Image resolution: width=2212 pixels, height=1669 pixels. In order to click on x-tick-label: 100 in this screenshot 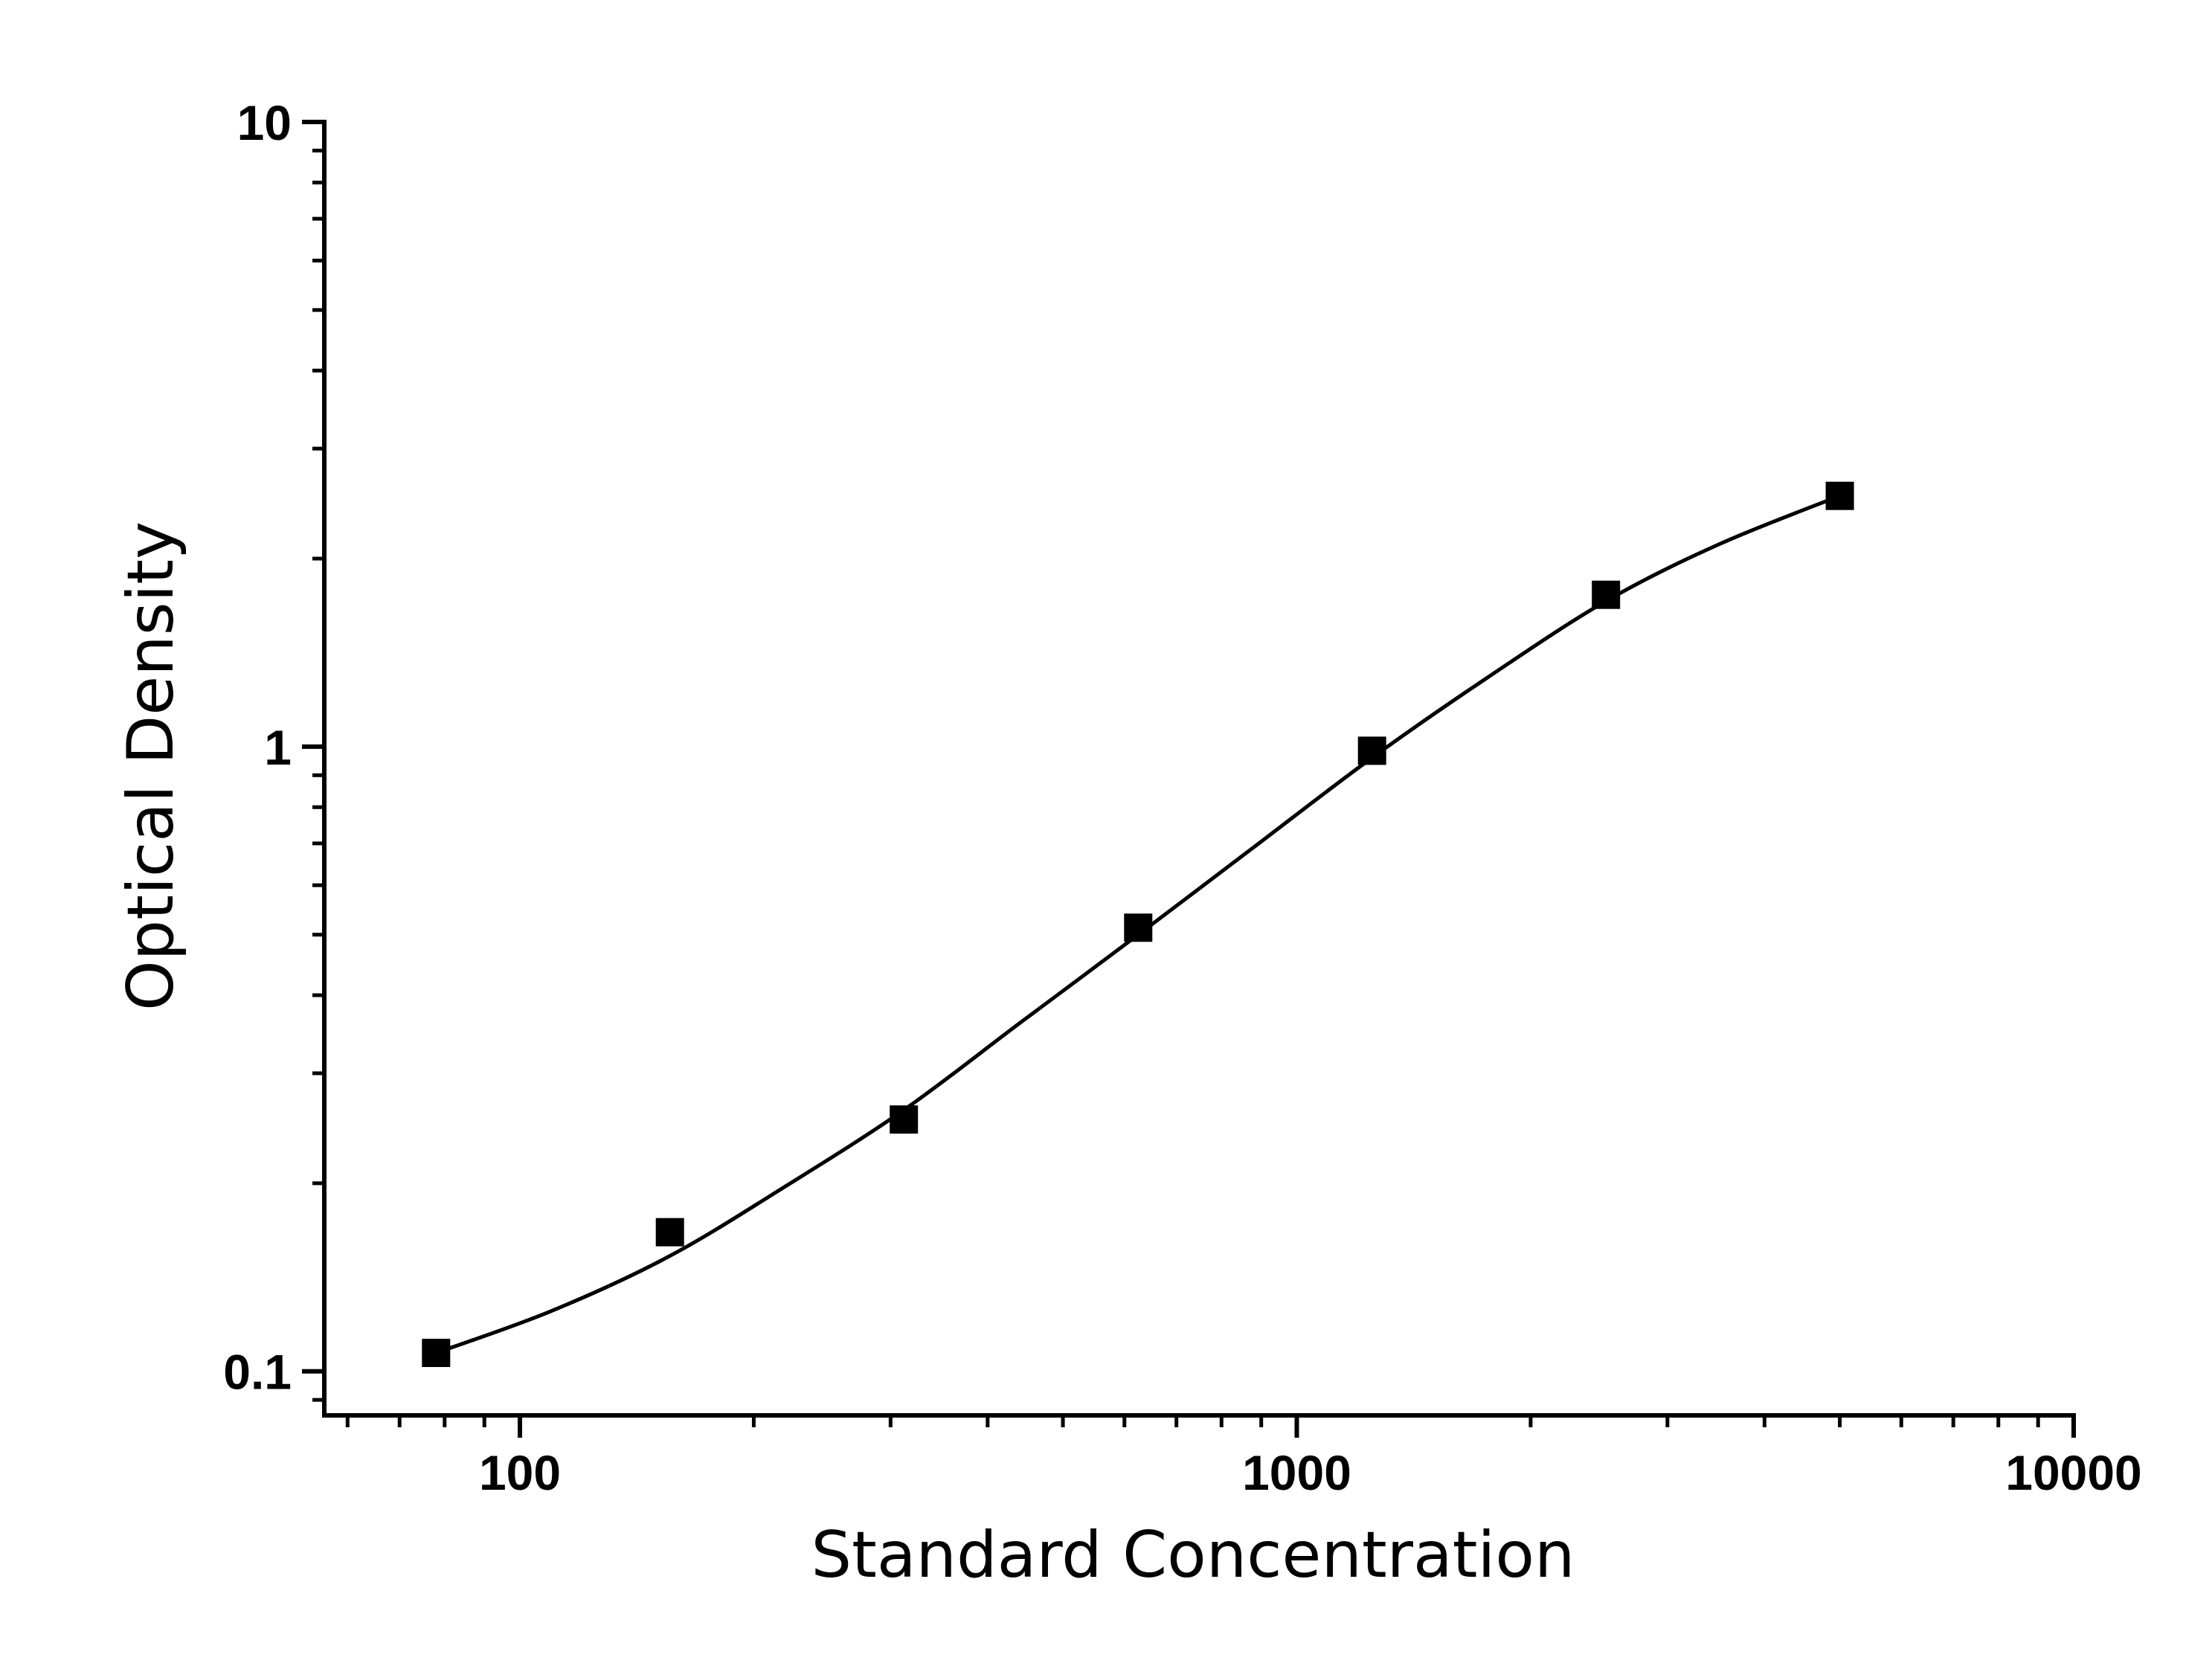, I will do `click(520, 1472)`.